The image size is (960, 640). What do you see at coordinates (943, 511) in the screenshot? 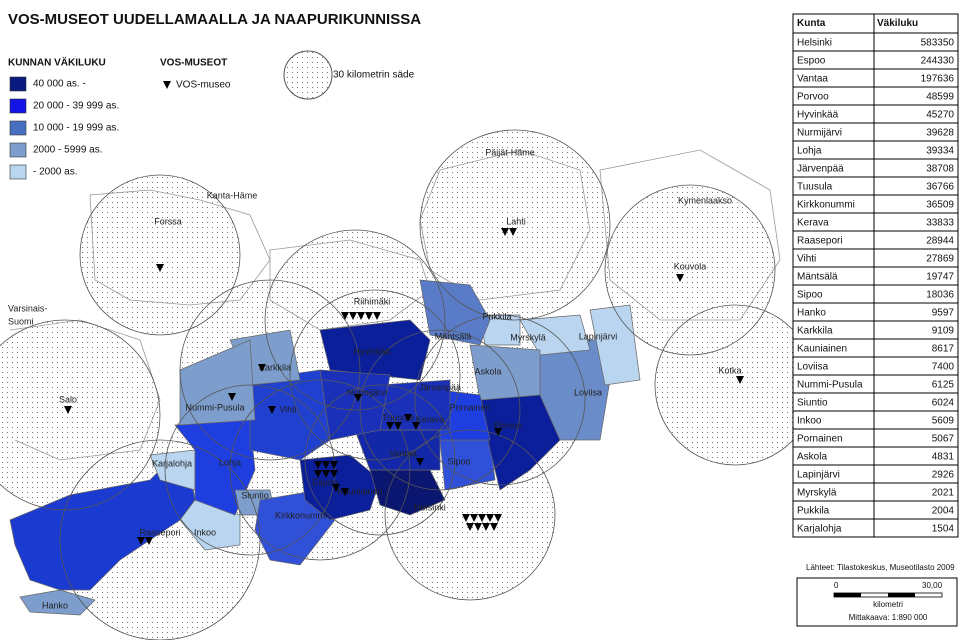
I see `population-value: 2004` at bounding box center [943, 511].